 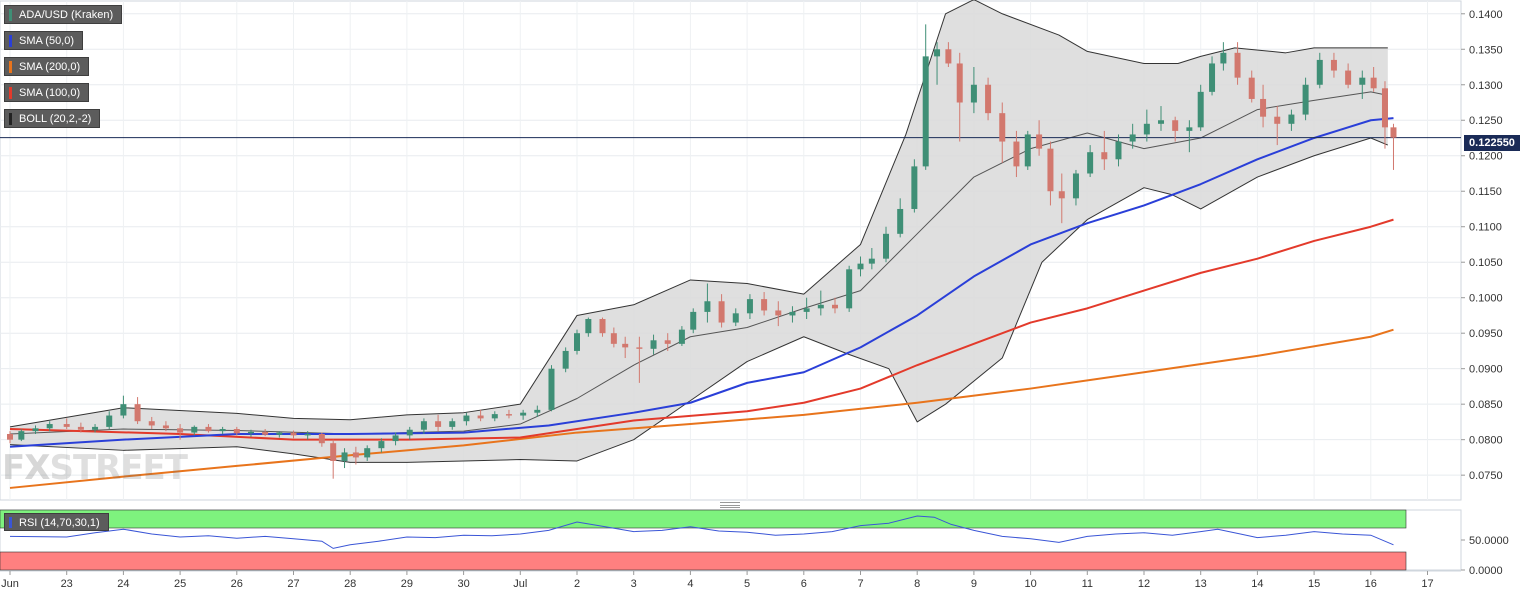 I want to click on date-tick-label: 15, so click(x=1314, y=584).